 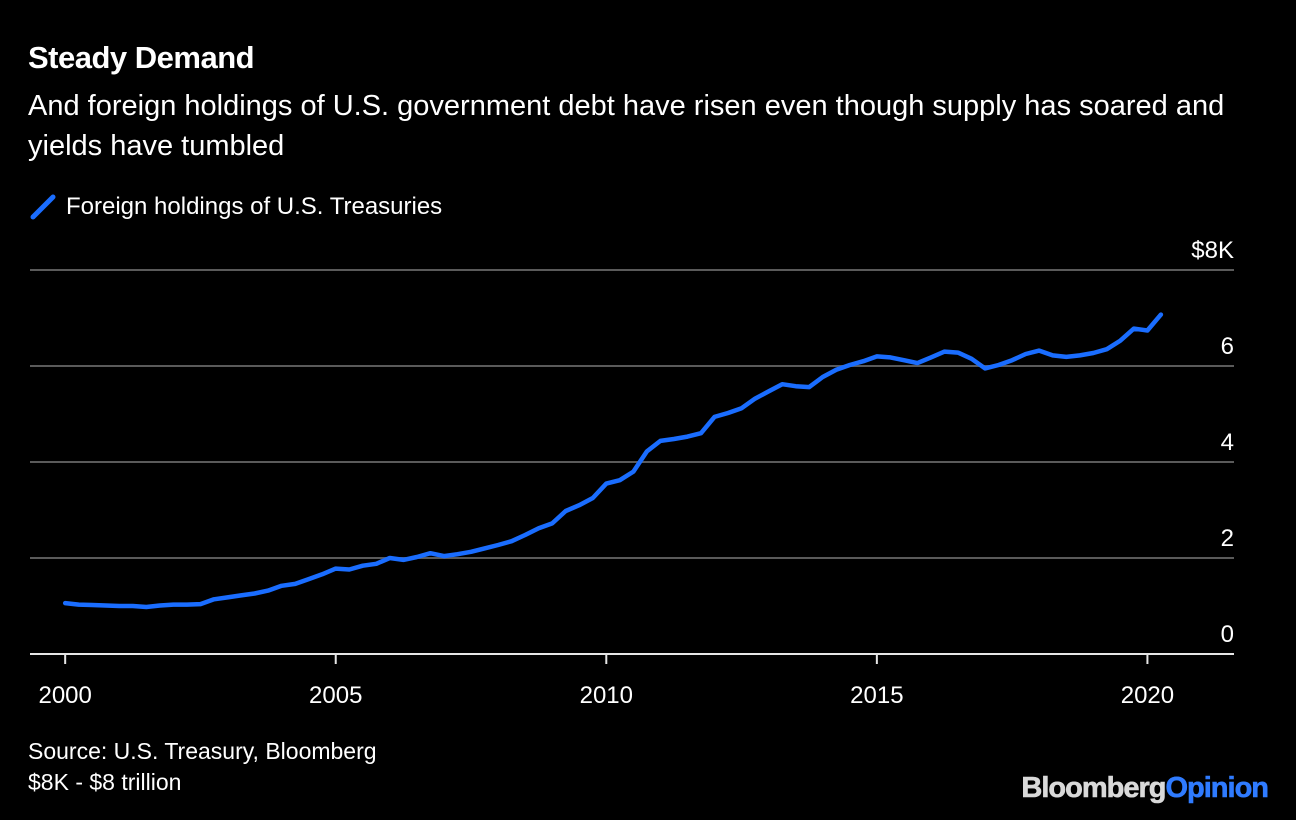 I want to click on chart-title: Steady Demand, so click(x=141, y=57).